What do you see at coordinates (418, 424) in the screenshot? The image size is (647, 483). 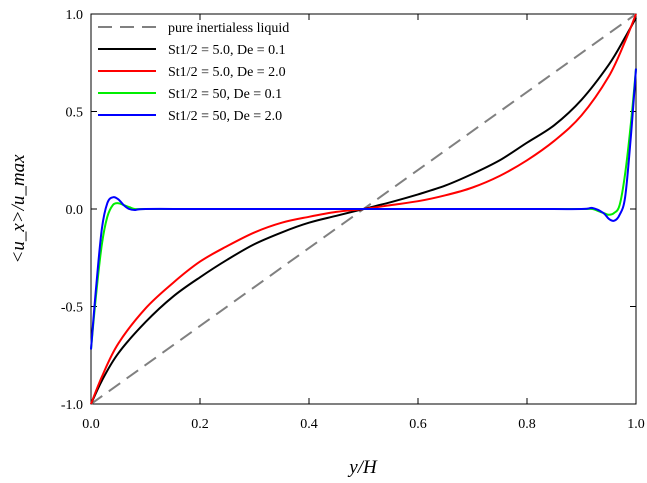 I see `x-tick-label: 0.6` at bounding box center [418, 424].